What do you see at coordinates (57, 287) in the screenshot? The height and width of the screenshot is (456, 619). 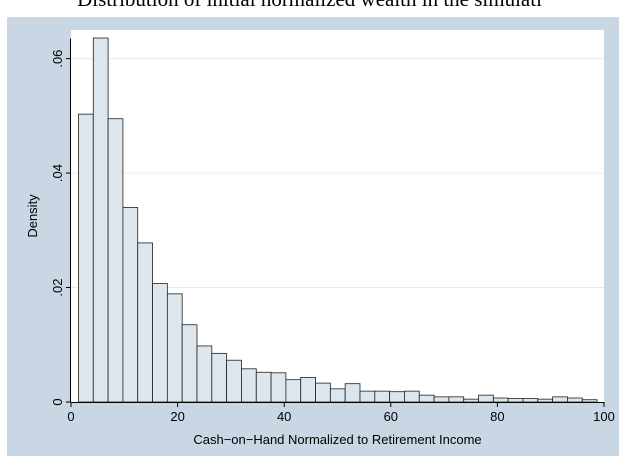 I see `y-tick-label: .02` at bounding box center [57, 287].